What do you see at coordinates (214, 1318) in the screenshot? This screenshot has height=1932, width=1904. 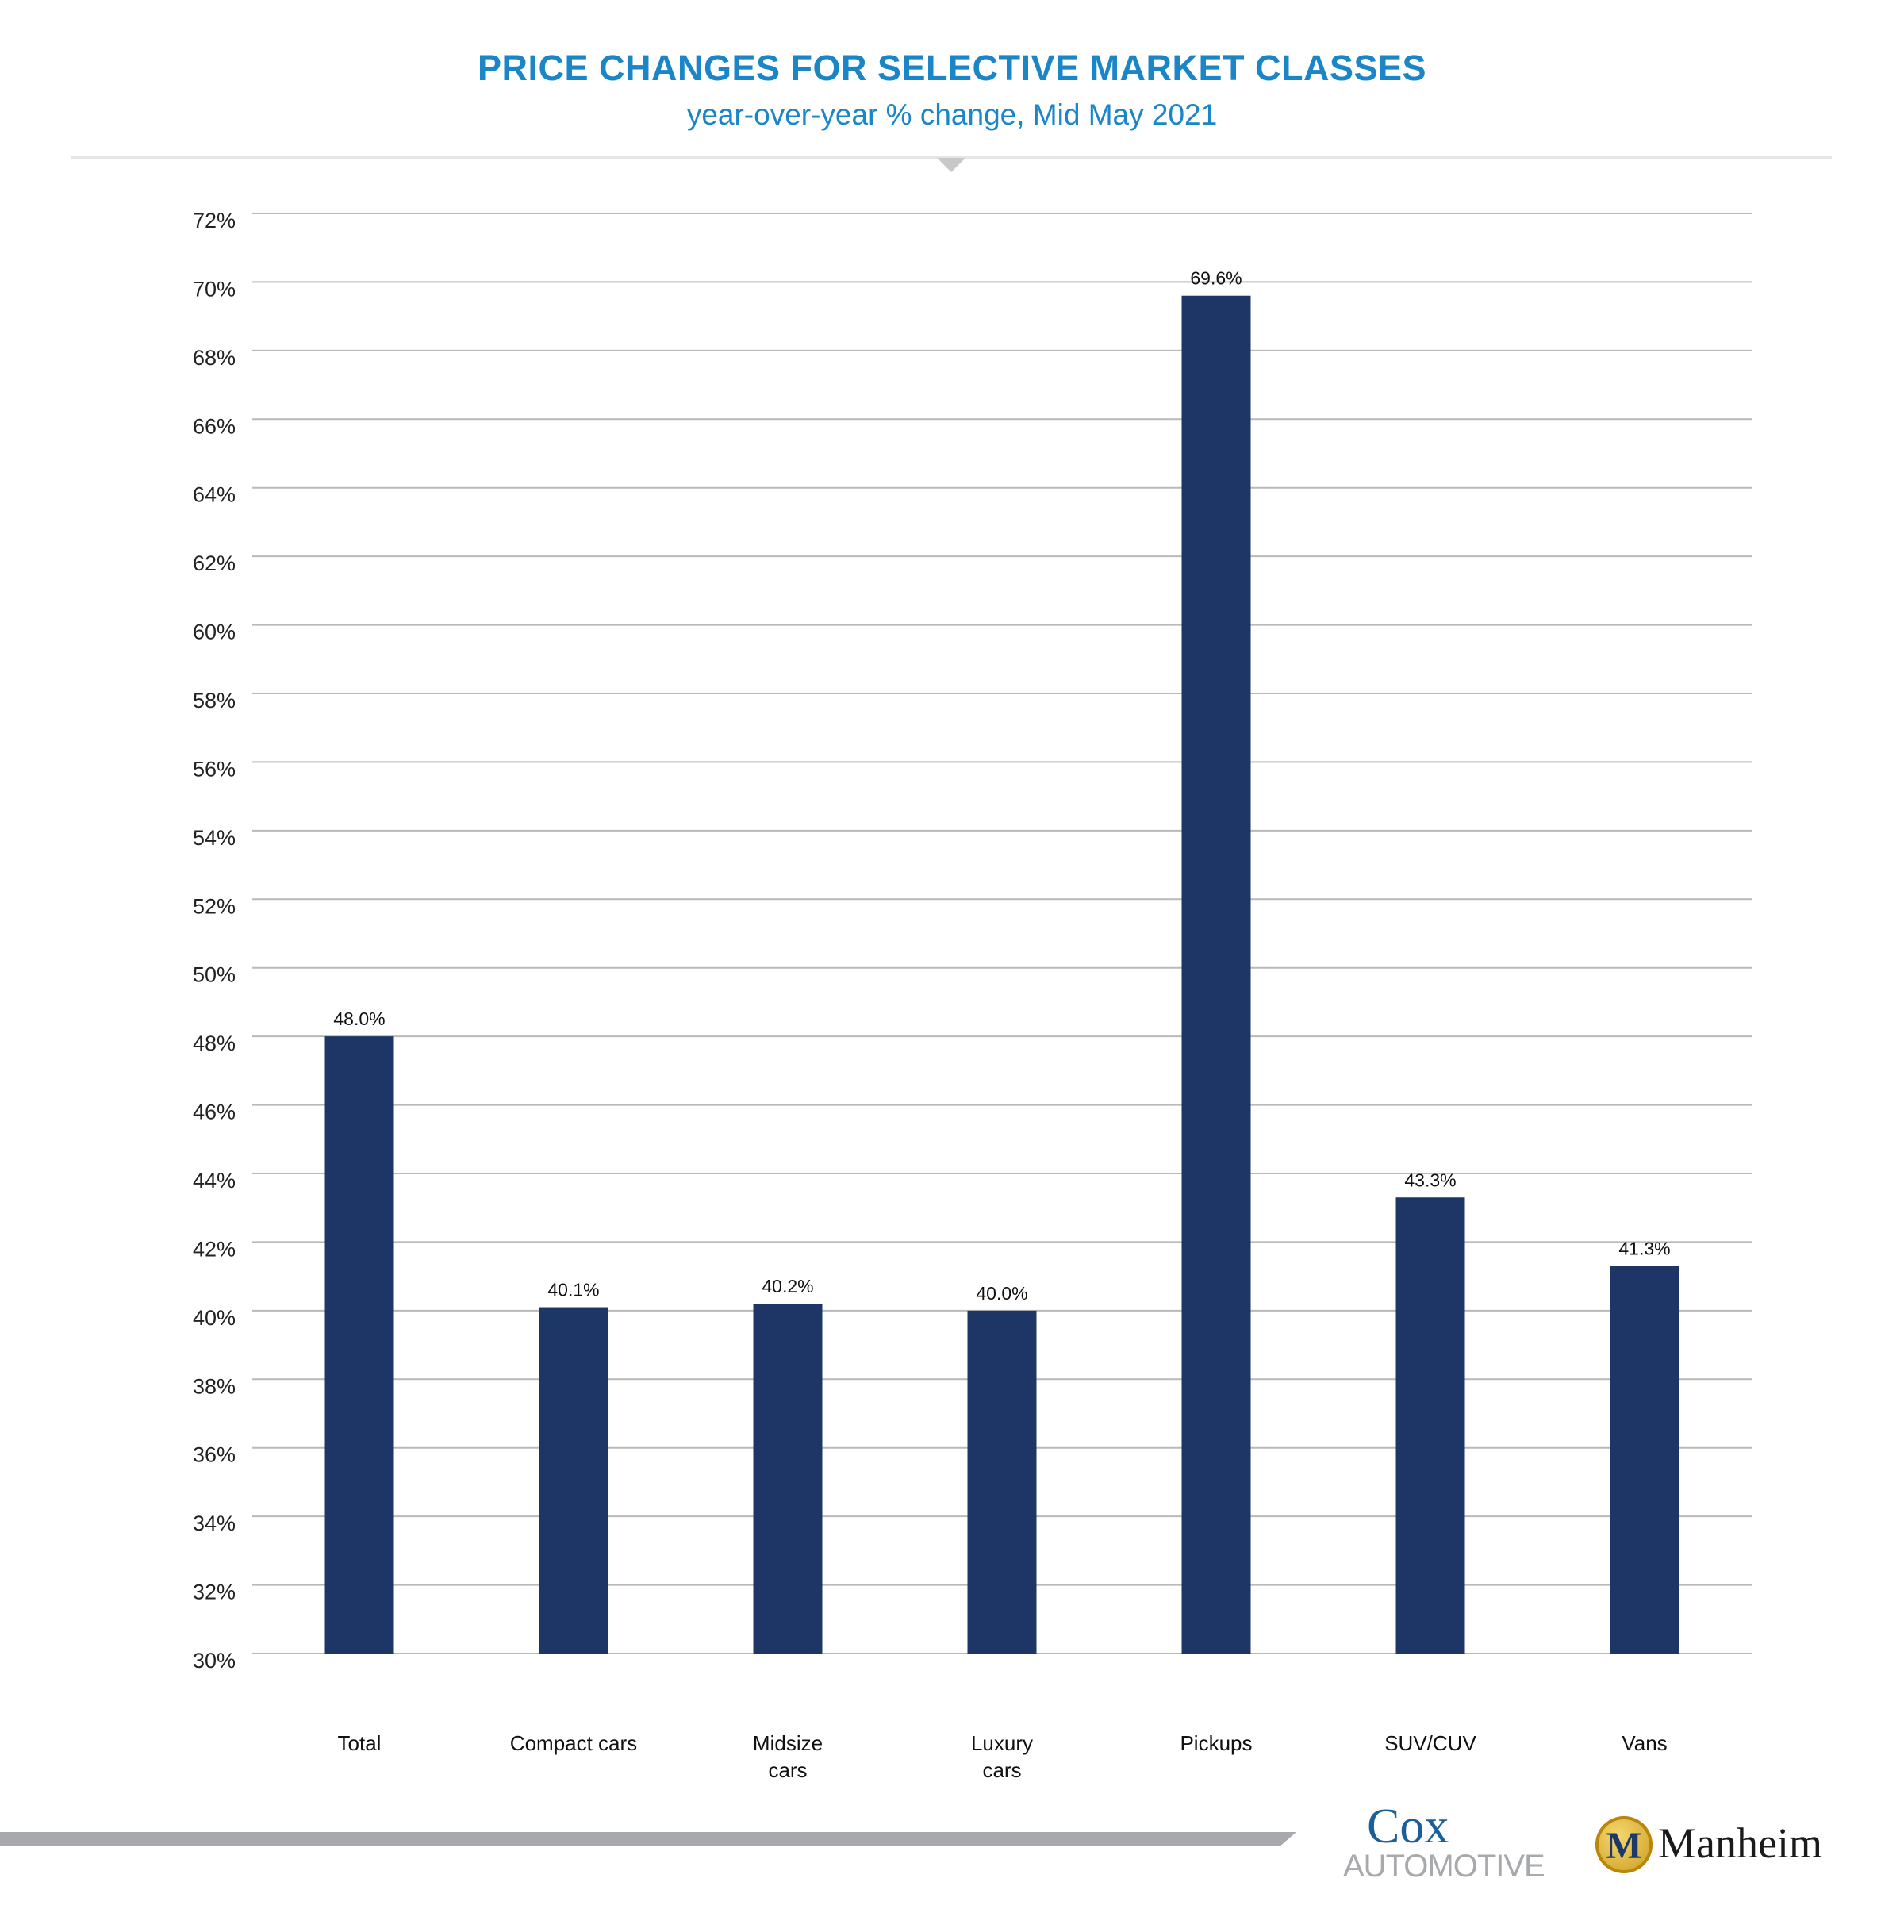 I see `y-tick-label: 40%` at bounding box center [214, 1318].